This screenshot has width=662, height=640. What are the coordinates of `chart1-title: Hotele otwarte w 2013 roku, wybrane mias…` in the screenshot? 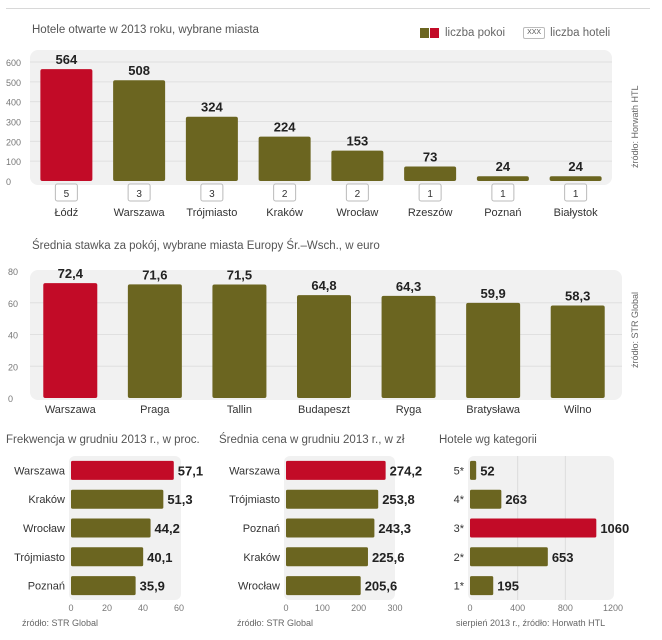 It's located at (145, 30).